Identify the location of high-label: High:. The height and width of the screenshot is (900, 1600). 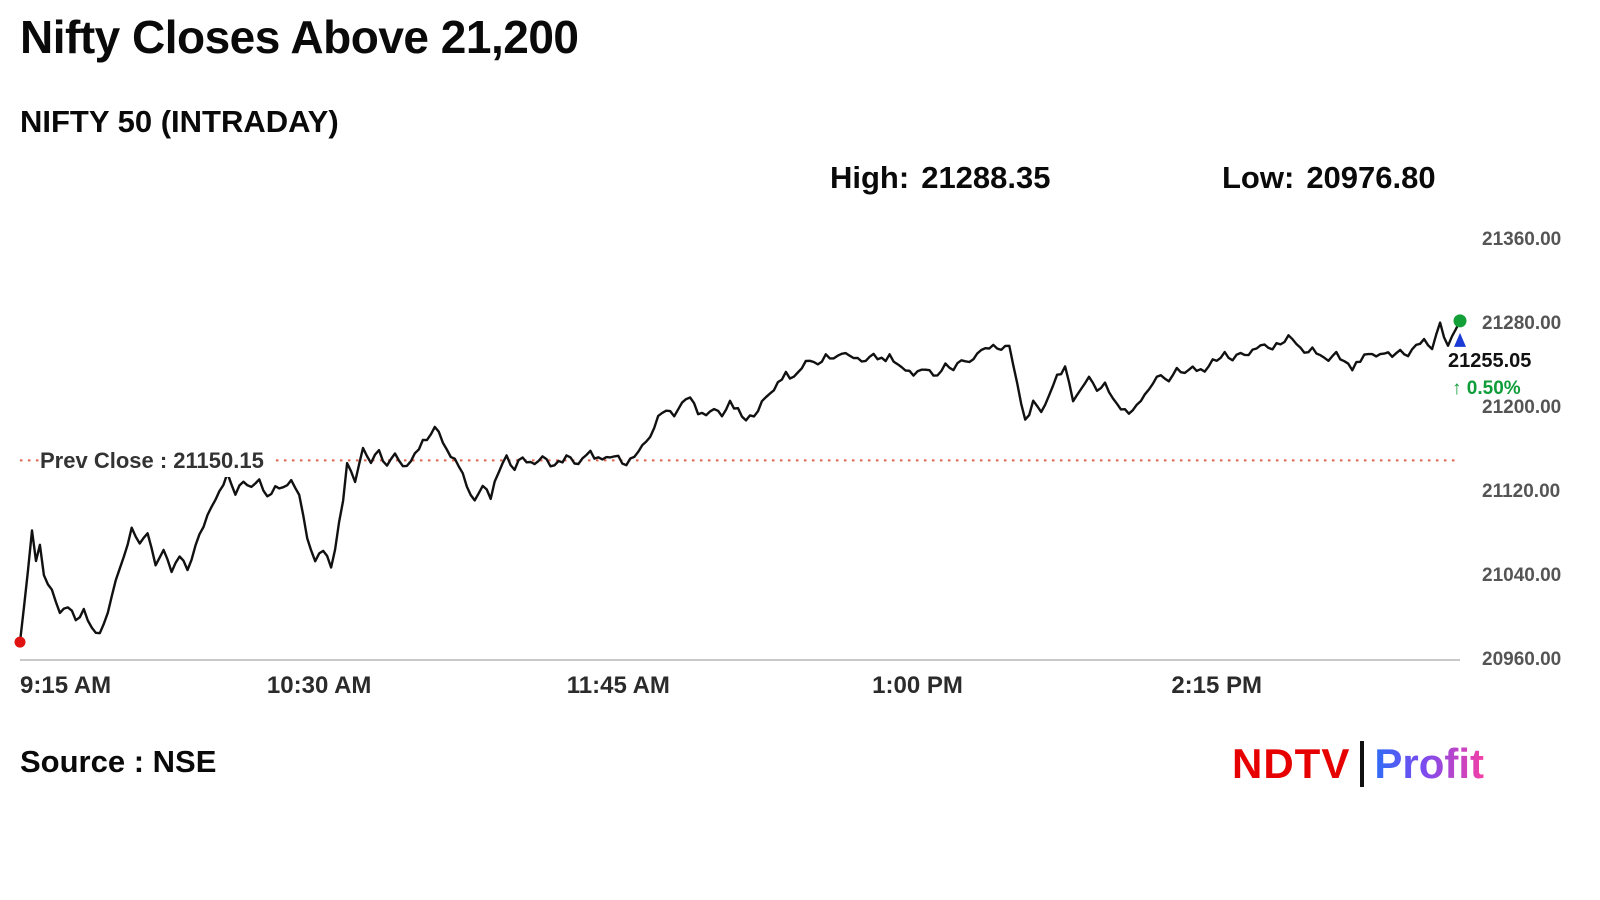
(870, 177).